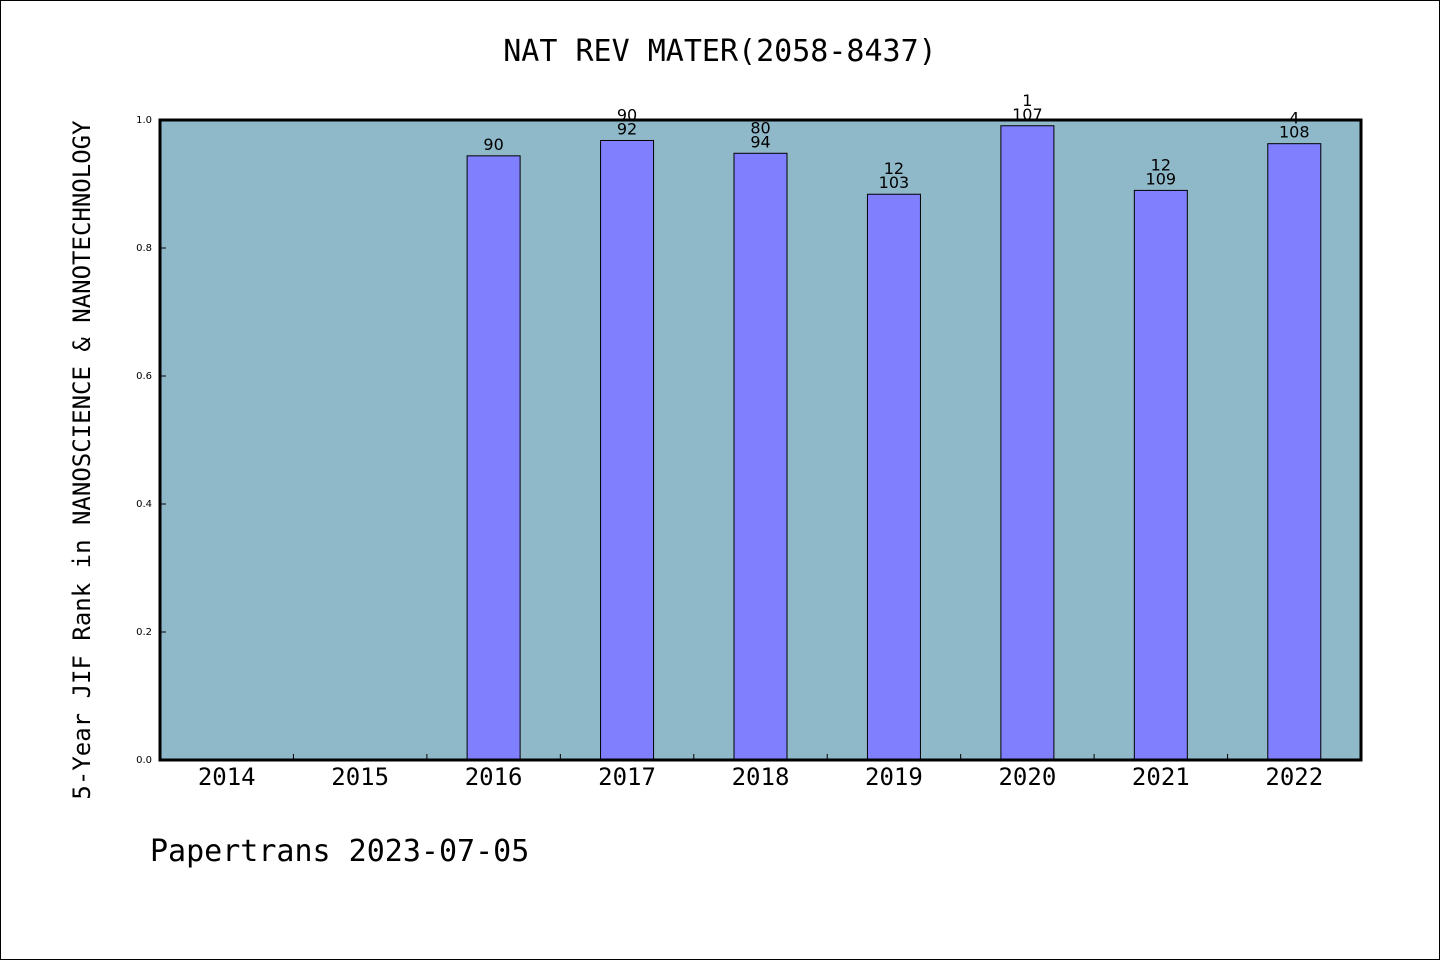 The image size is (1440, 960). What do you see at coordinates (144, 120) in the screenshot?
I see `y-tick-label: 1.0` at bounding box center [144, 120].